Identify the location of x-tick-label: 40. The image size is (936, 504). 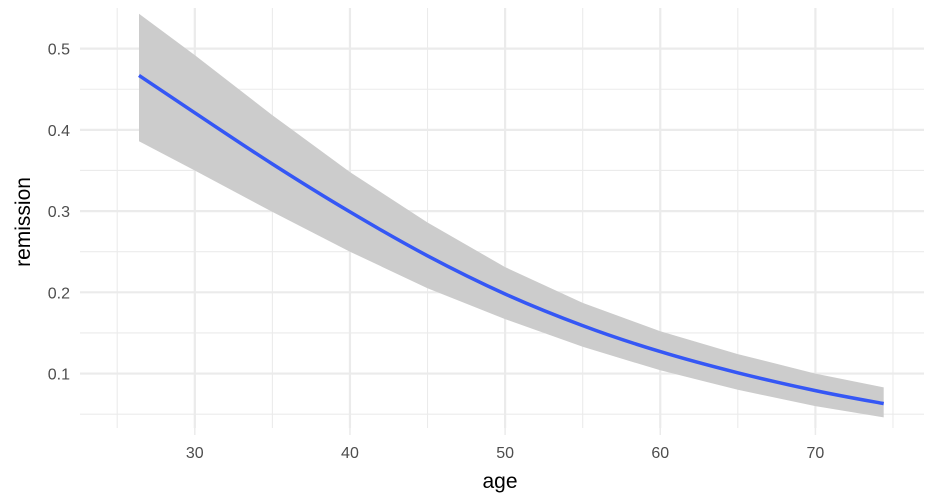
(350, 453).